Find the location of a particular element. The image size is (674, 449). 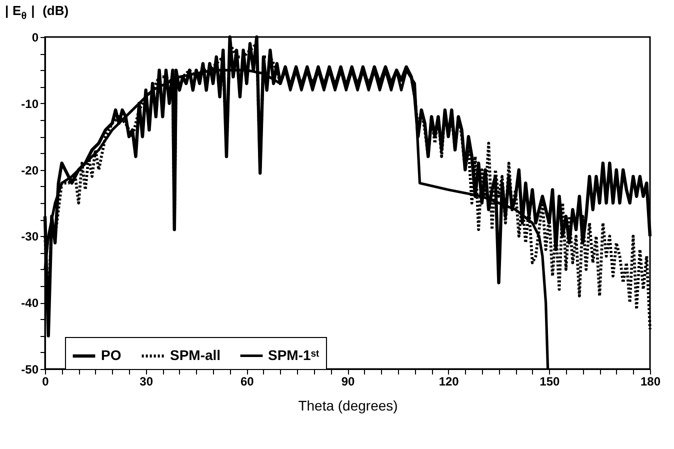

x-tick-label: 30 is located at coordinates (147, 381).